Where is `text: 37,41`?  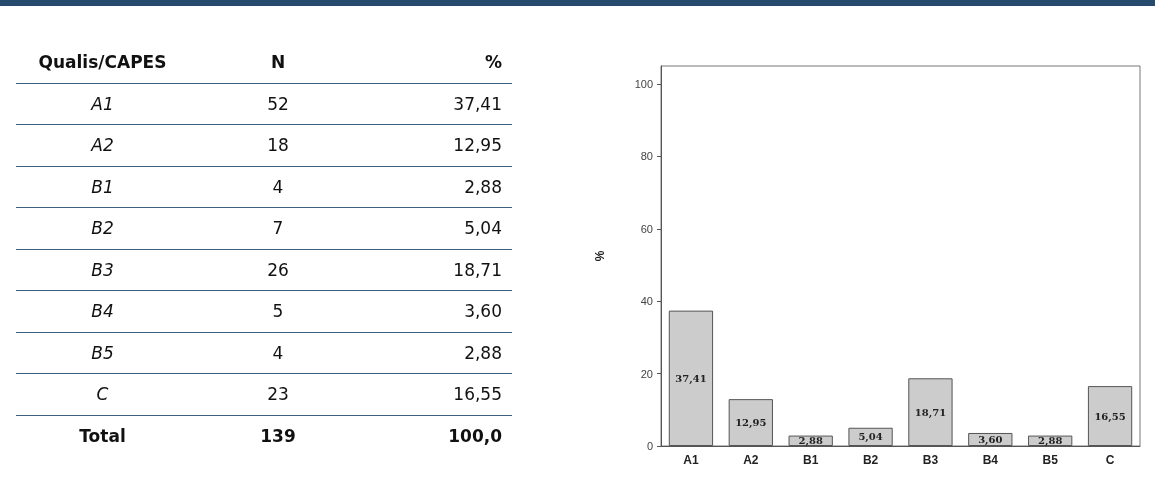 text: 37,41 is located at coordinates (439, 104).